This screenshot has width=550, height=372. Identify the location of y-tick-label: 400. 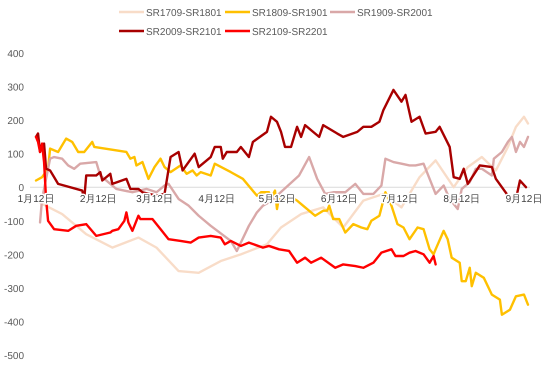
(15, 54).